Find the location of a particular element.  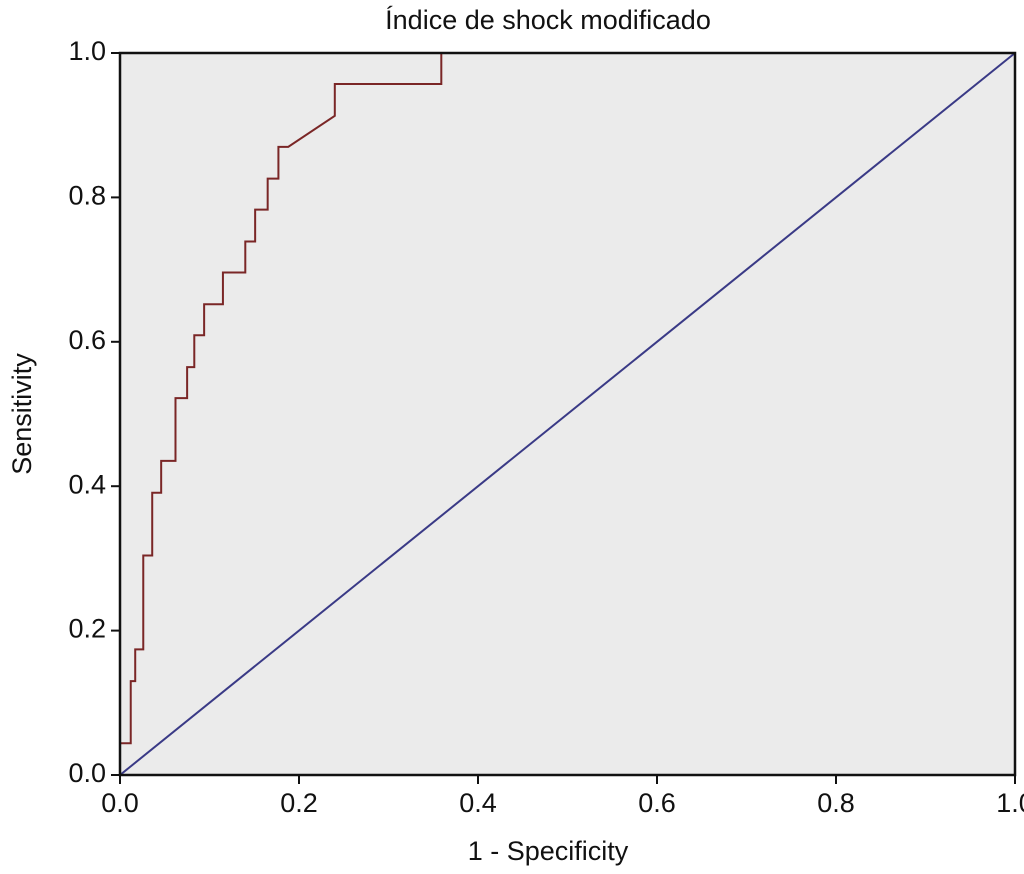

y-tick-label: 1.0 is located at coordinates (87, 51).